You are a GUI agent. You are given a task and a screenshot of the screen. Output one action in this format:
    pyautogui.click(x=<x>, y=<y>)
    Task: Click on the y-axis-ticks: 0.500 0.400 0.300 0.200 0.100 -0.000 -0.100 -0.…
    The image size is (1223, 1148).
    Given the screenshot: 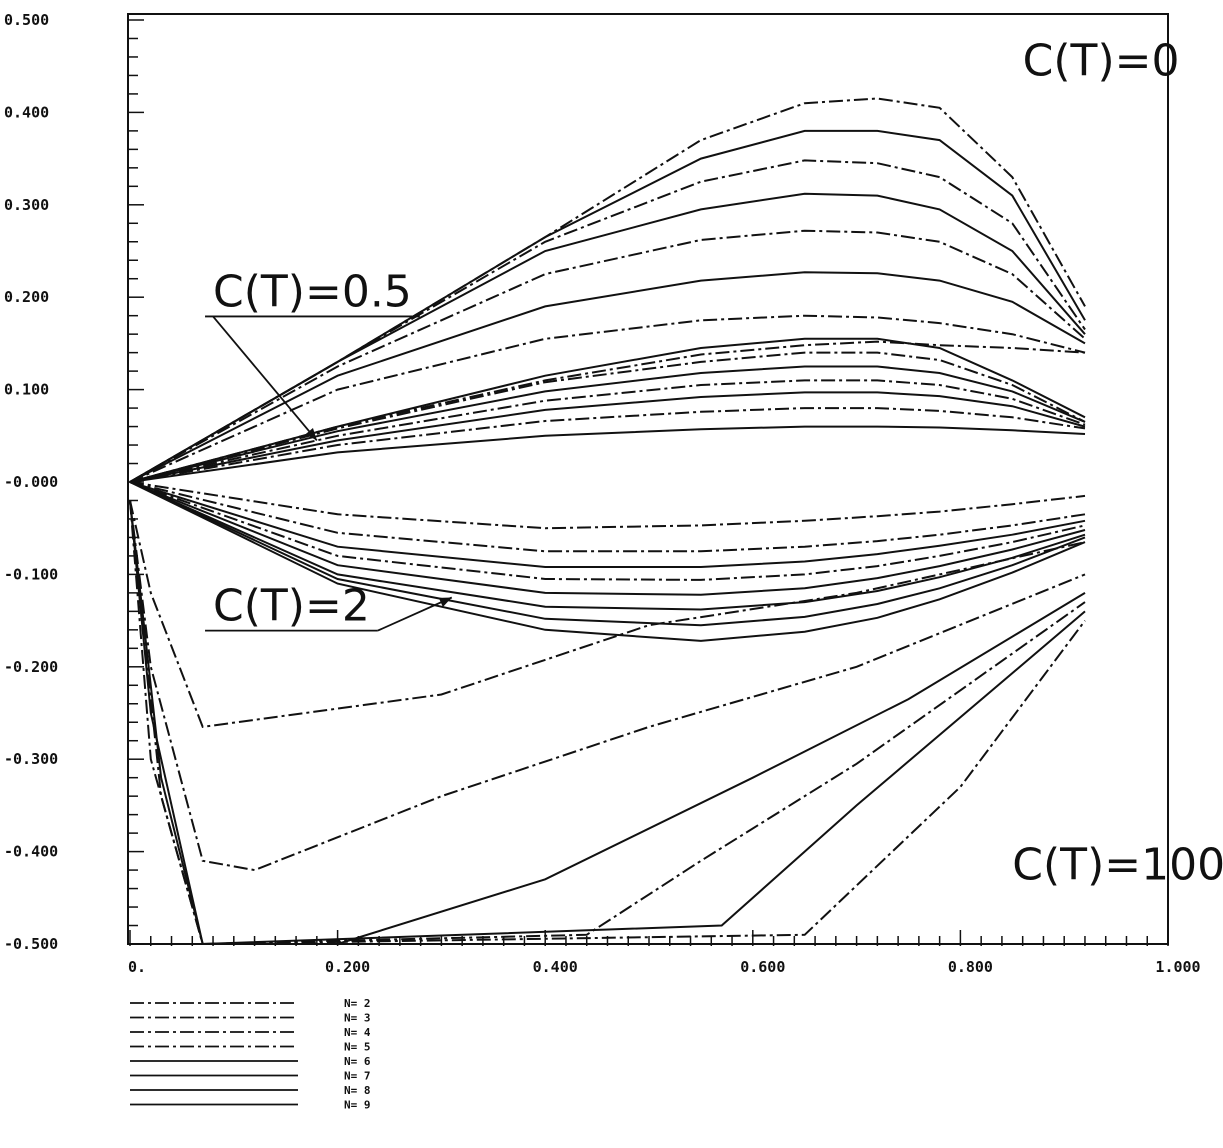 What is the action you would take?
    pyautogui.click(x=74, y=482)
    